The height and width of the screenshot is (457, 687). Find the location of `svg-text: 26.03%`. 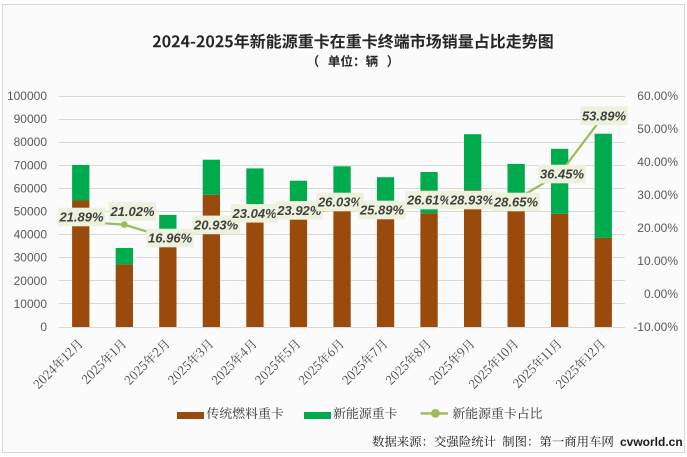

svg-text: 26.03% is located at coordinates (340, 202).